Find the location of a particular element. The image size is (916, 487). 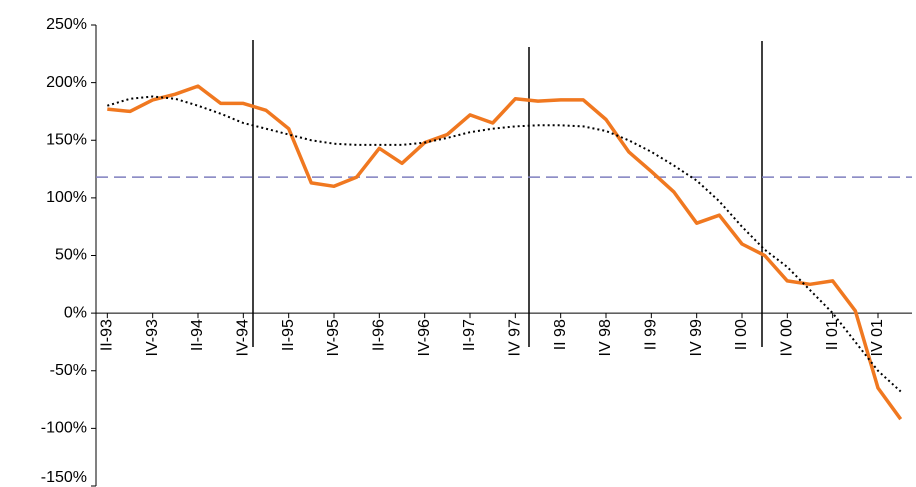

y-tick-label: 50% is located at coordinates (71, 255).